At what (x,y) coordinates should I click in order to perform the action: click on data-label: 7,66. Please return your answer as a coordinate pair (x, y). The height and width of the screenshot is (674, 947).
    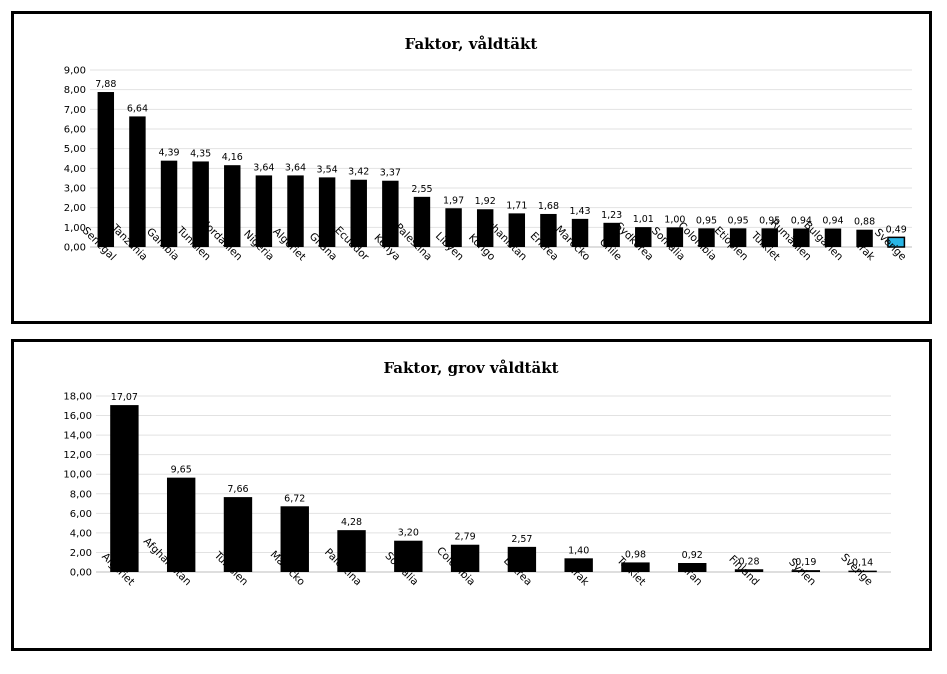
    Looking at the image, I should click on (237, 489).